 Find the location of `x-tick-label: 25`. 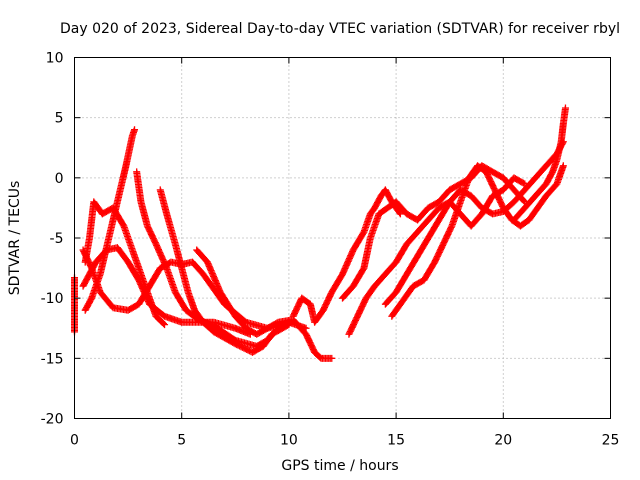

x-tick-label: 25 is located at coordinates (611, 441).